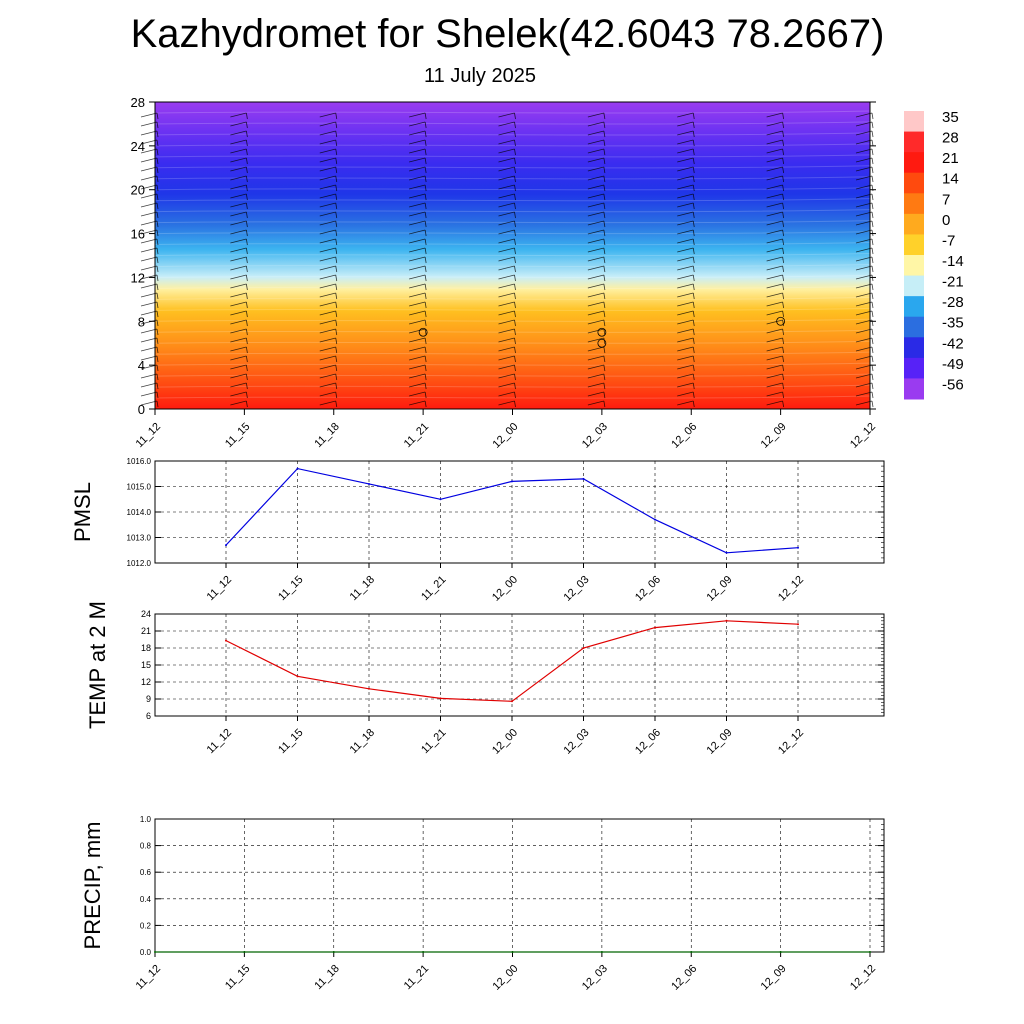 The width and height of the screenshot is (1024, 1024). Describe the element at coordinates (519, 885) in the screenshot. I see `panel-frame` at that location.